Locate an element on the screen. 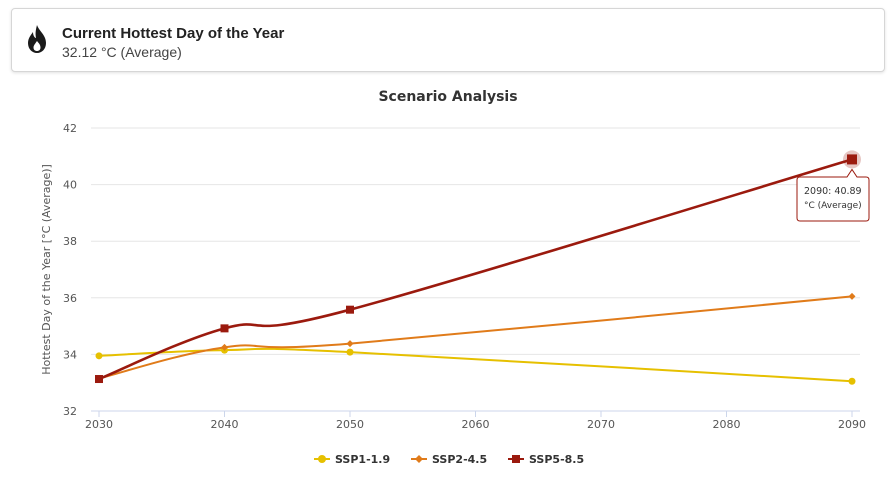 This screenshot has width=892, height=500. summary-title: Current Hottest Day of the Year is located at coordinates (173, 33).